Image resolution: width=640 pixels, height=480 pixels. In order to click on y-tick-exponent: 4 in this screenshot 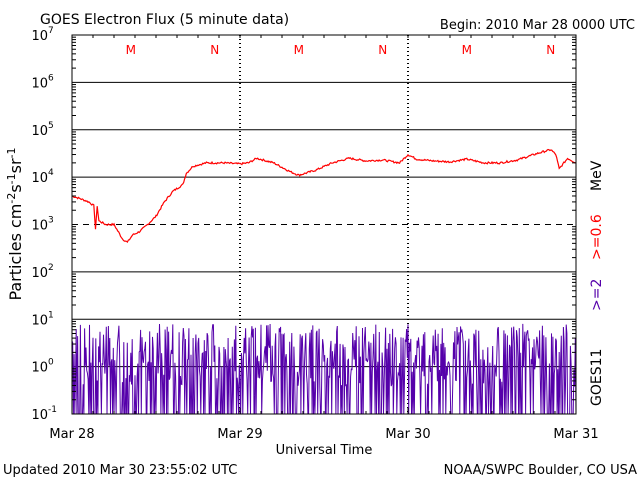, I will do `click(51, 173)`.